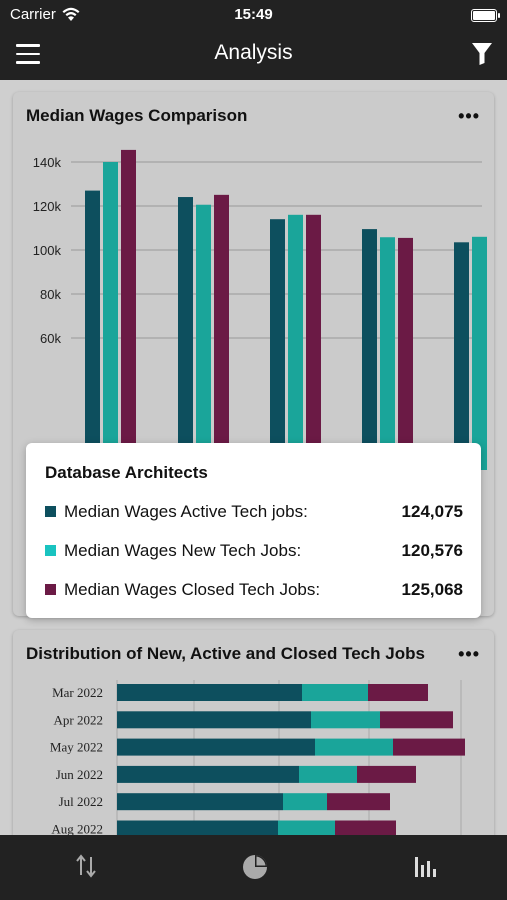  What do you see at coordinates (186, 511) in the screenshot?
I see `tooltip-label: Median Wages Active Tech jobs:` at bounding box center [186, 511].